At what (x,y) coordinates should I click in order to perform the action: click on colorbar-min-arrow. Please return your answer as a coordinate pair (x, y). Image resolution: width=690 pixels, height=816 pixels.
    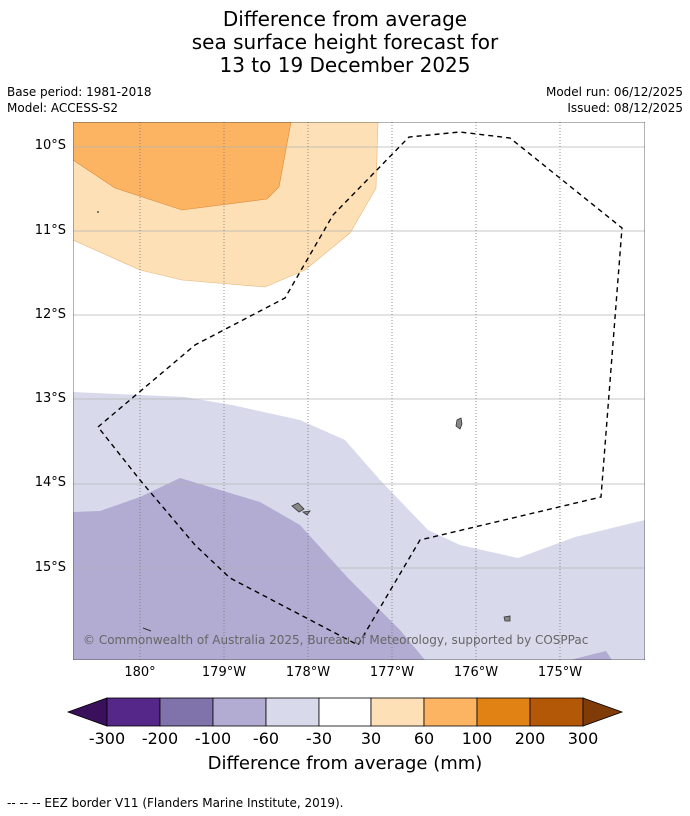
    Looking at the image, I should click on (87, 712).